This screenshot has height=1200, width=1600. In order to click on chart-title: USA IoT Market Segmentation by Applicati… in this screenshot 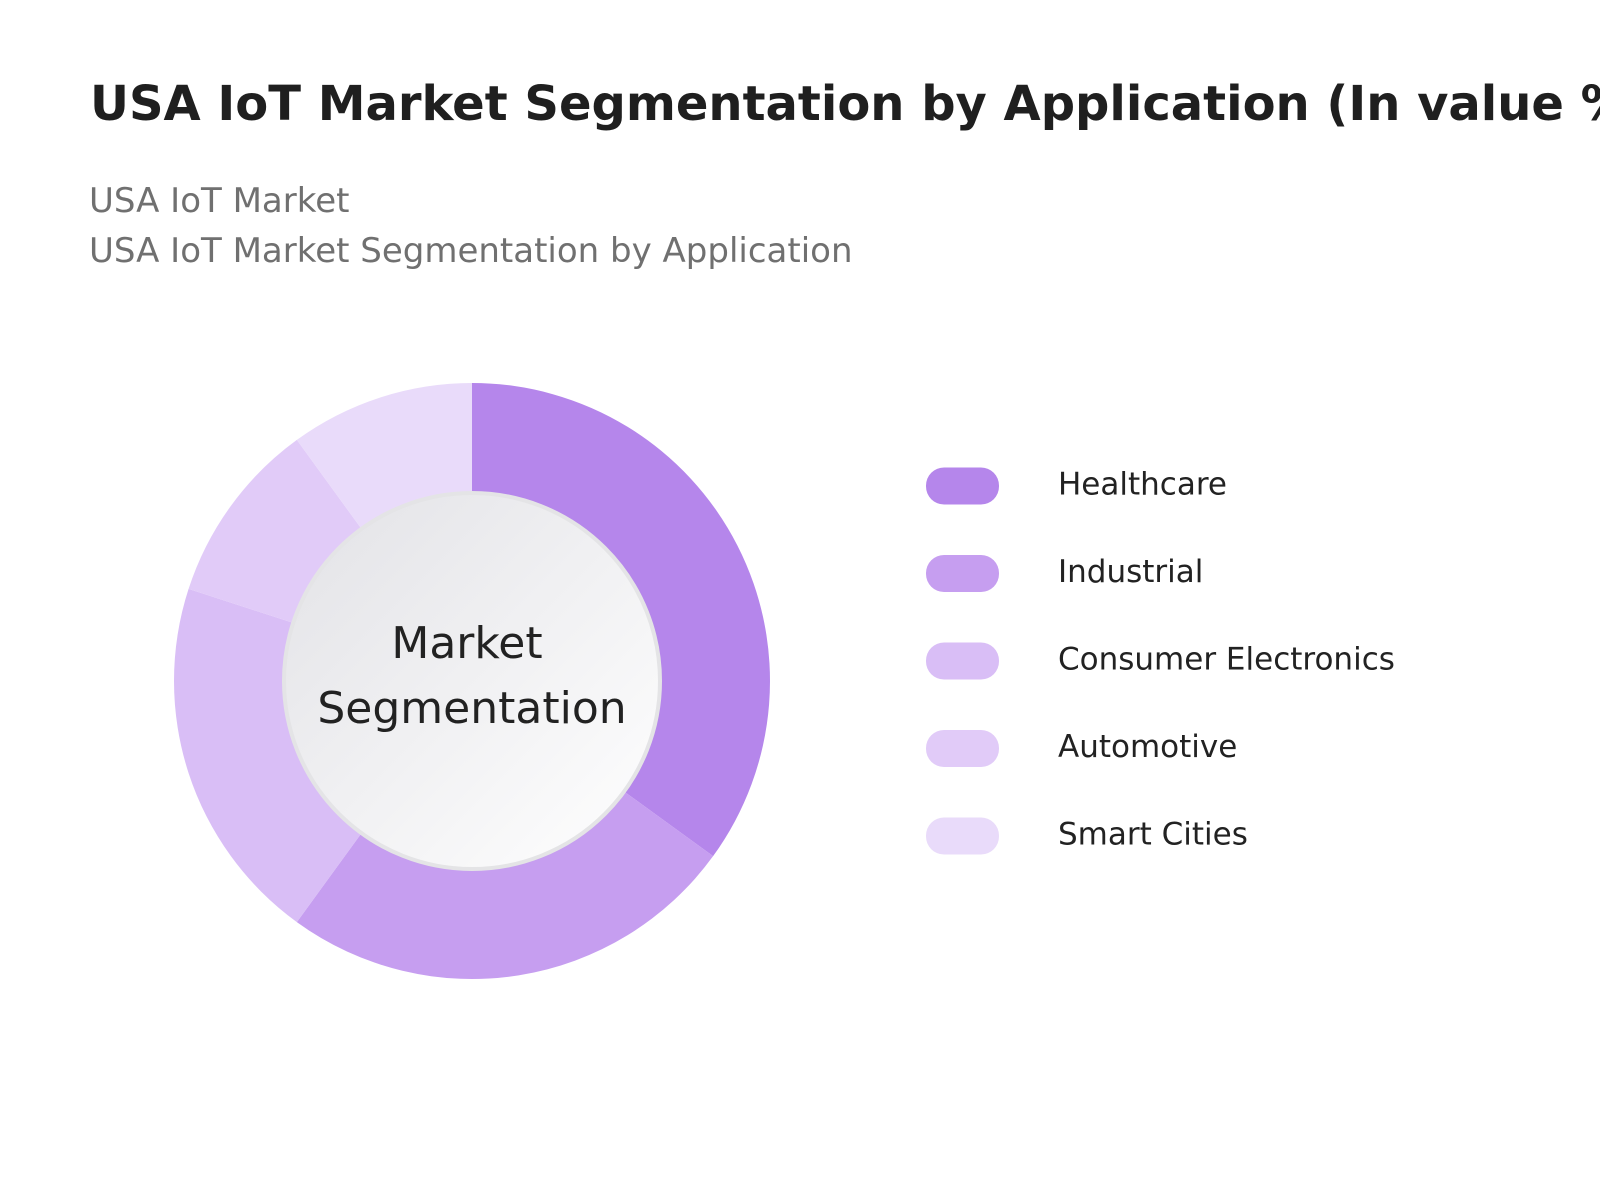, I will do `click(845, 104)`.